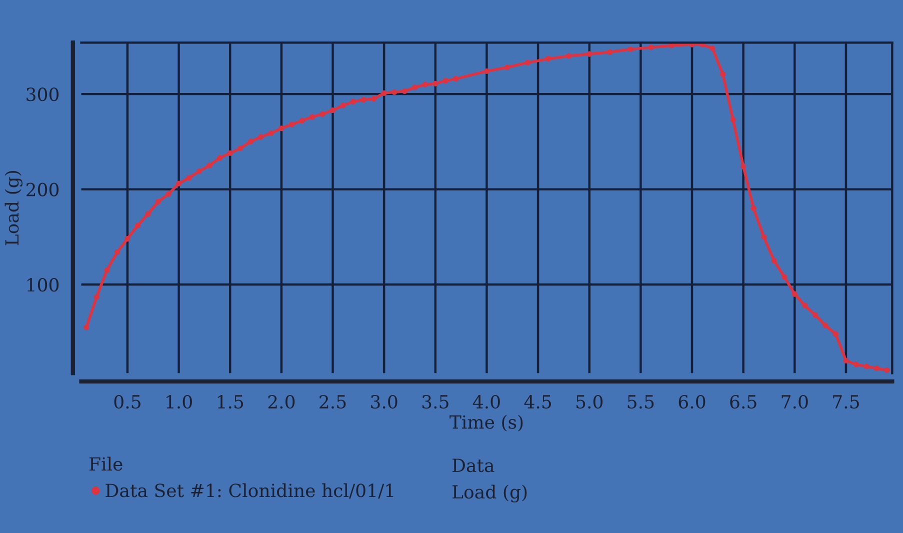 Image resolution: width=903 pixels, height=533 pixels. I want to click on x-tick-label: 1.0, so click(179, 401).